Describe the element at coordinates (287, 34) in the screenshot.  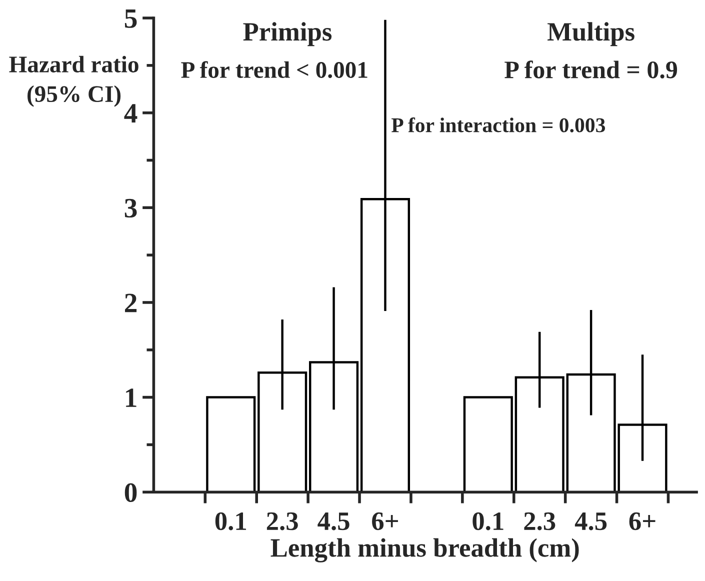
I see `annotation: Primips` at that location.